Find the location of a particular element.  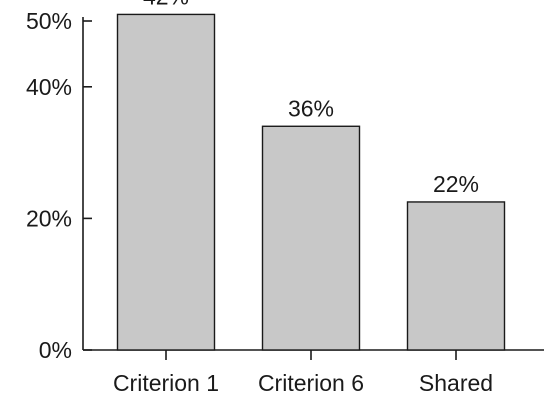

x-axis: Criterion 1 Criterion 6 Shared is located at coordinates (313, 372).